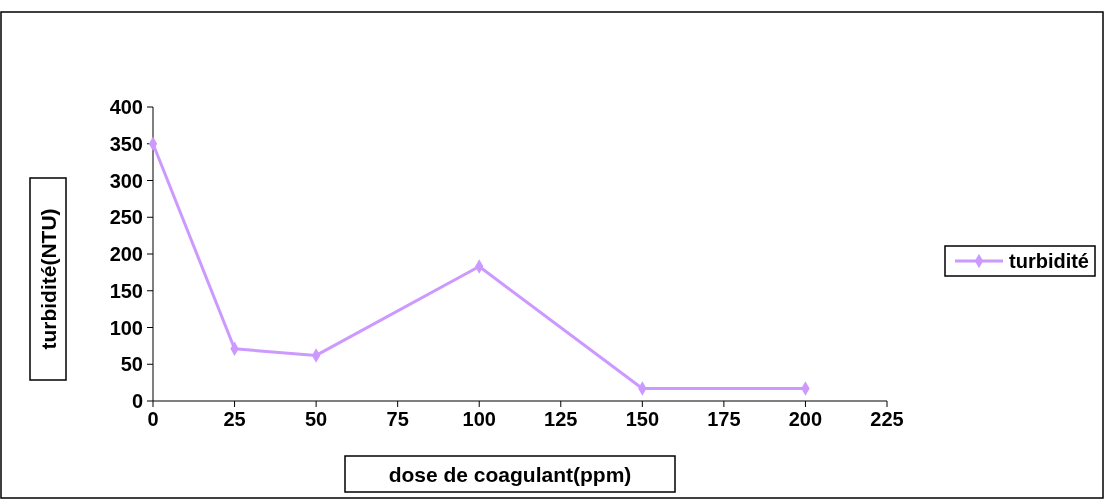 This screenshot has height=499, width=1104. What do you see at coordinates (126, 327) in the screenshot?
I see `y-tick-label: 100` at bounding box center [126, 327].